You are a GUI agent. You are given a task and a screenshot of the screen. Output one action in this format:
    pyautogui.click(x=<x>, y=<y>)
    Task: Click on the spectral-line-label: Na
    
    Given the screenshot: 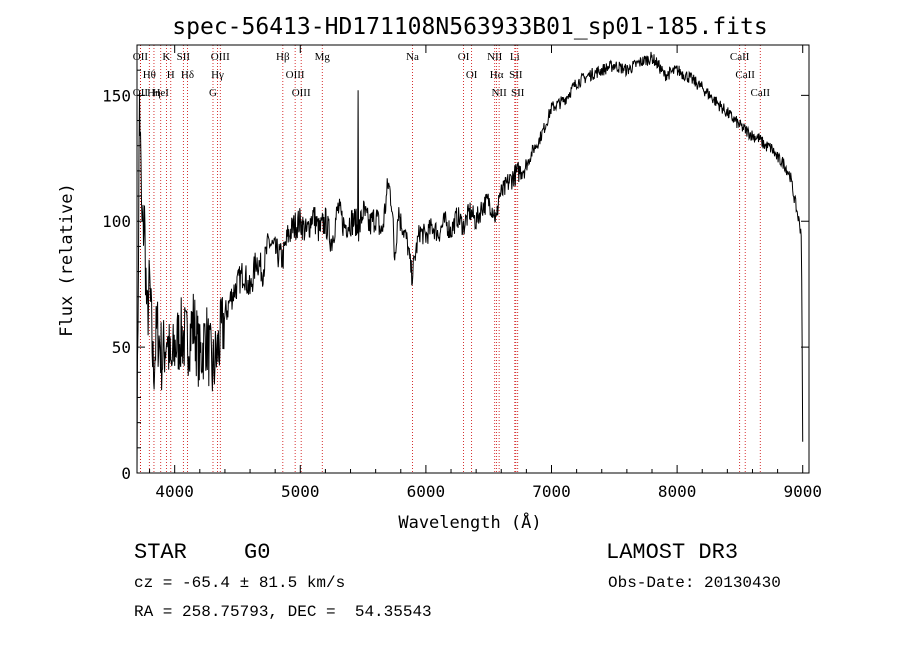 What is the action you would take?
    pyautogui.click(x=412, y=57)
    